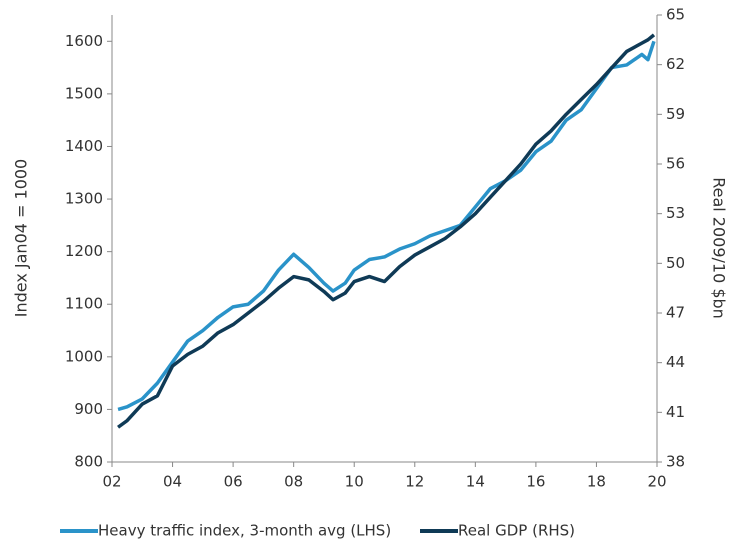 This screenshot has width=733, height=553. I want to click on y2-tick-label: 50, so click(675, 263).